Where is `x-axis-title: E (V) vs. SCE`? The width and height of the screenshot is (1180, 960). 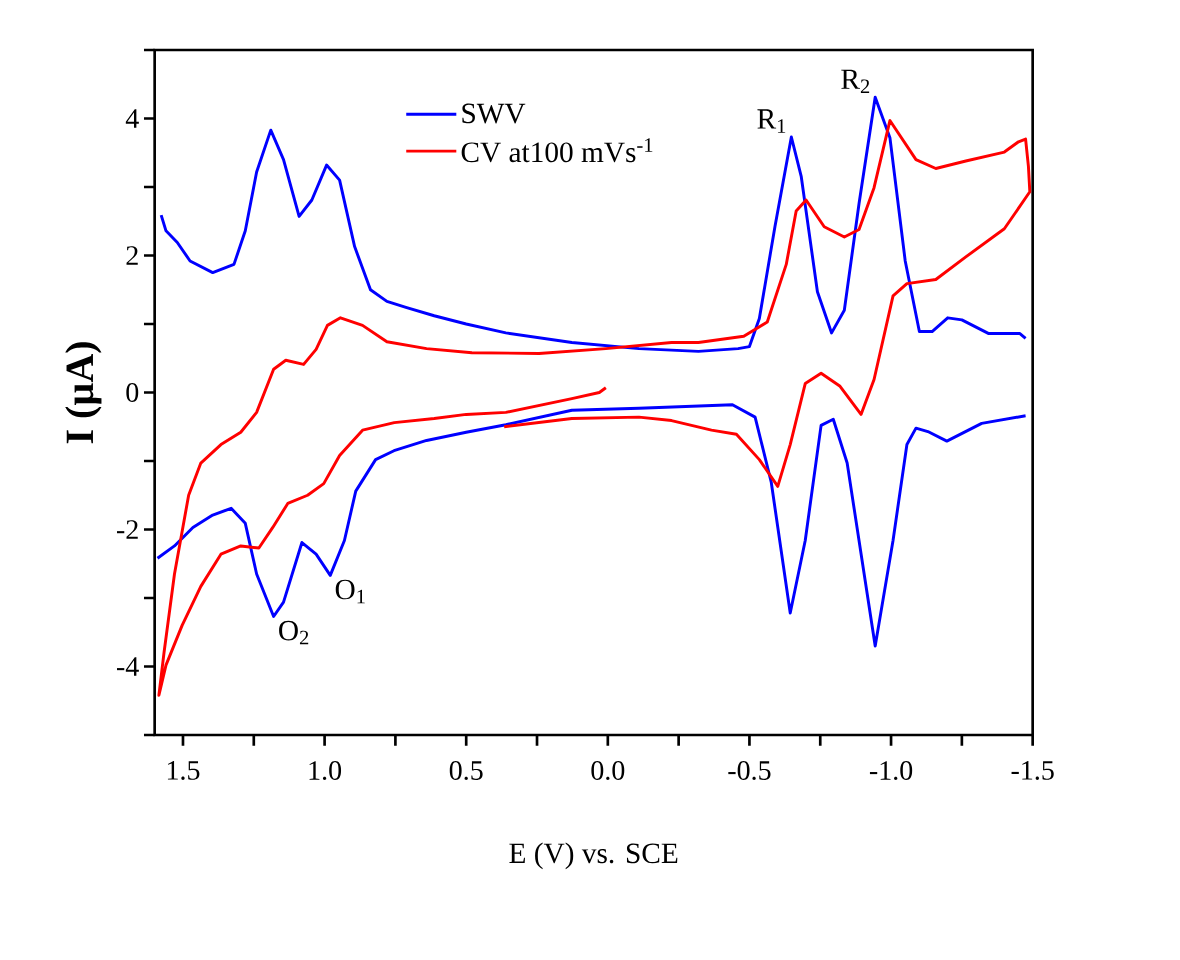
x-axis-title: E (V) vs. SCE is located at coordinates (593, 856).